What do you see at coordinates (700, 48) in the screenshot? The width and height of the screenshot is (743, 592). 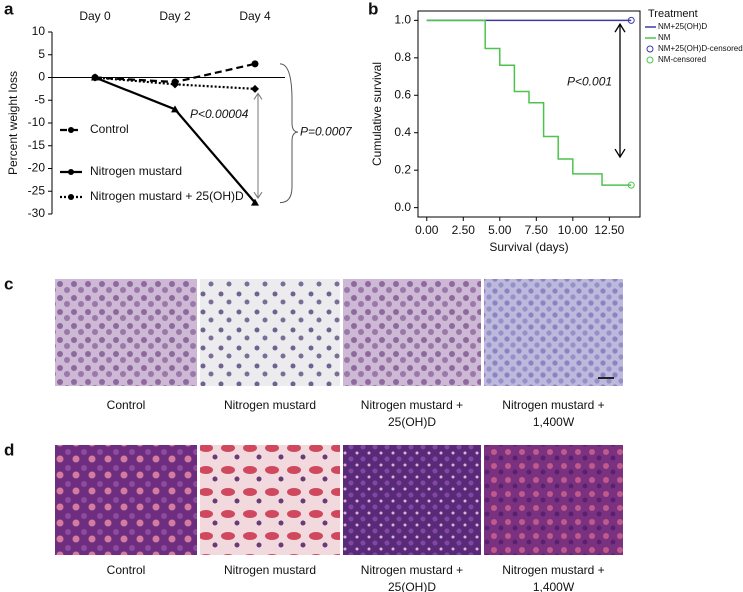 I see `legend-label: NM+25(OH)D-censored` at bounding box center [700, 48].